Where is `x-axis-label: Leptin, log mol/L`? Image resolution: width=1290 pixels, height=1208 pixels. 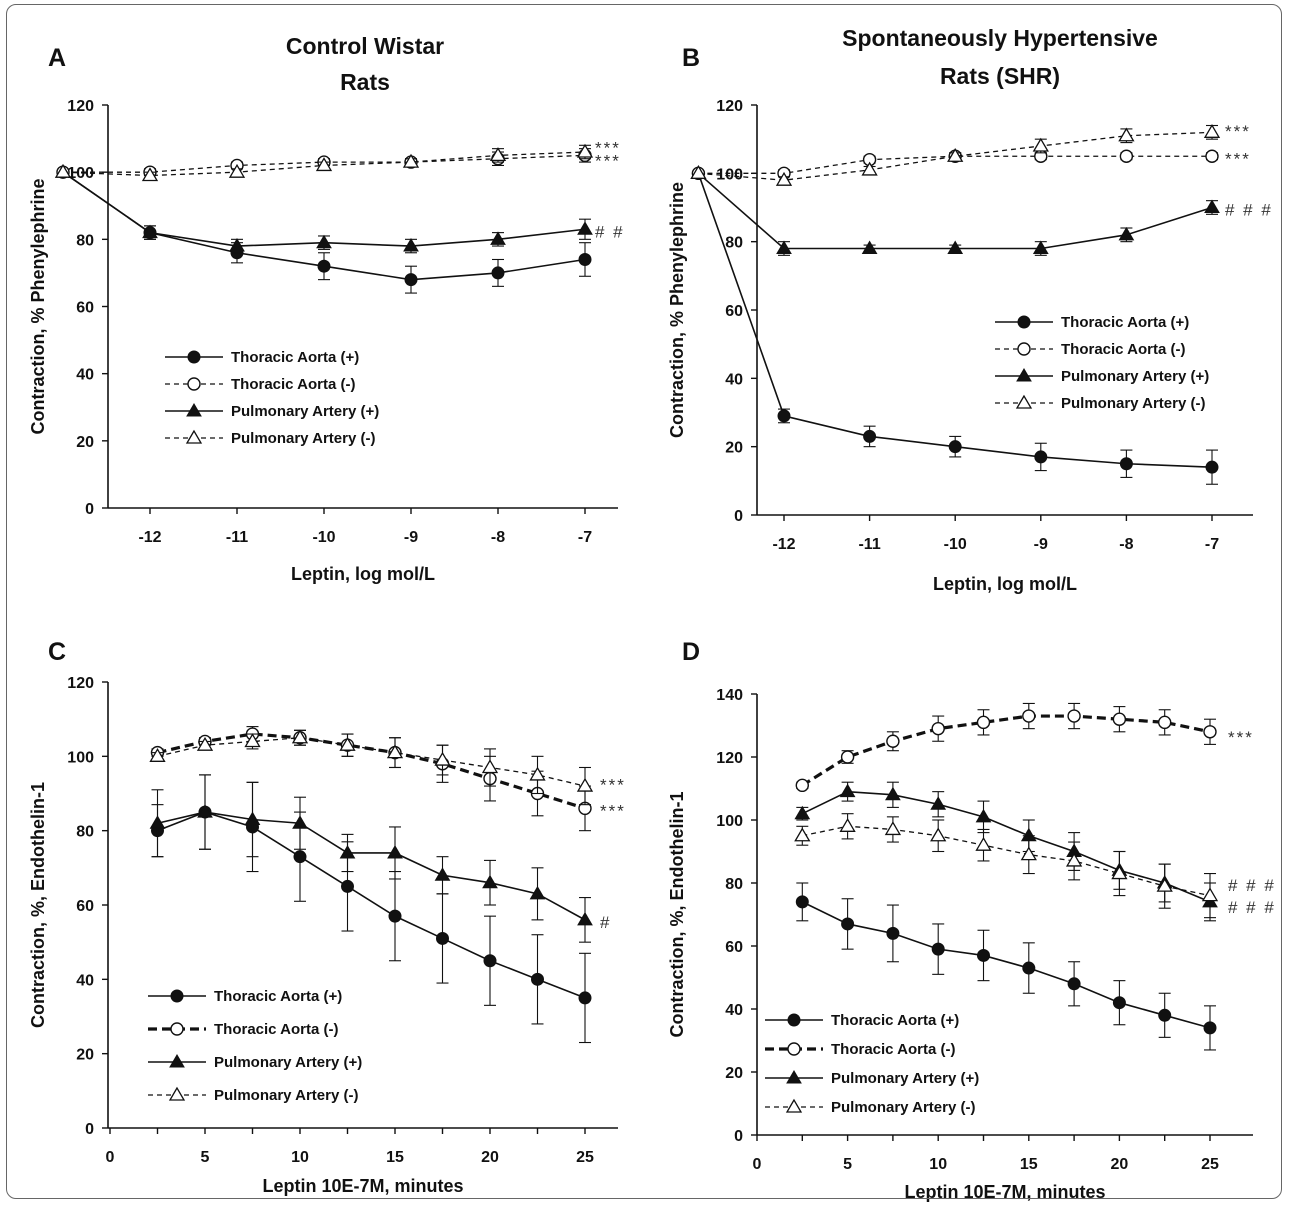
x-axis-label: Leptin, log mol/L is located at coordinates (1005, 584).